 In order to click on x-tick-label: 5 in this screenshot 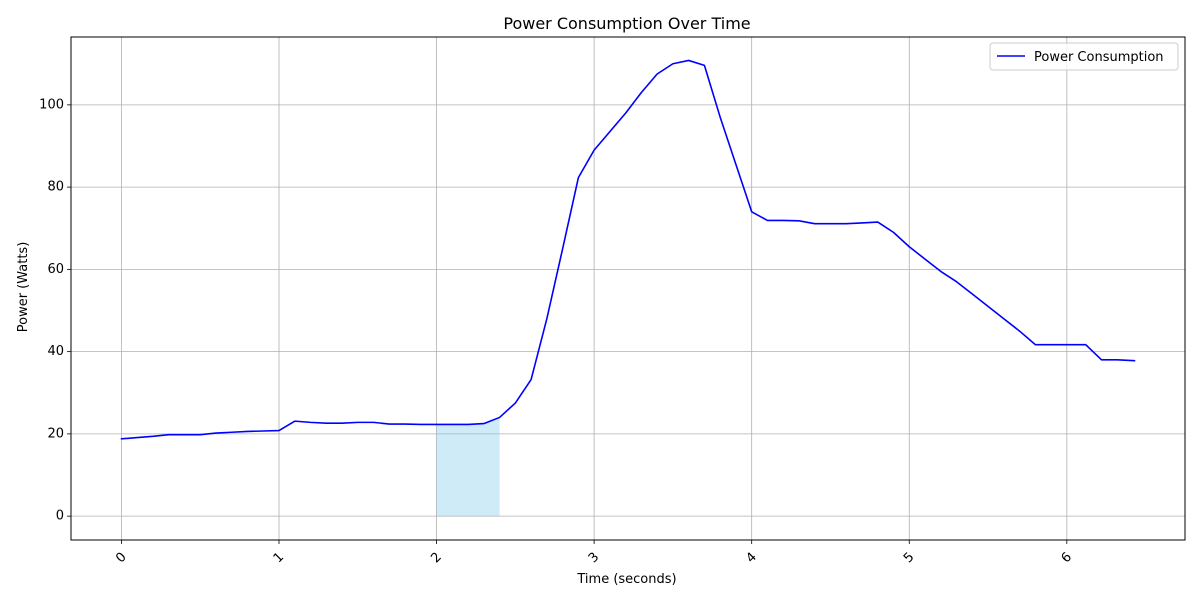, I will do `click(909, 558)`.